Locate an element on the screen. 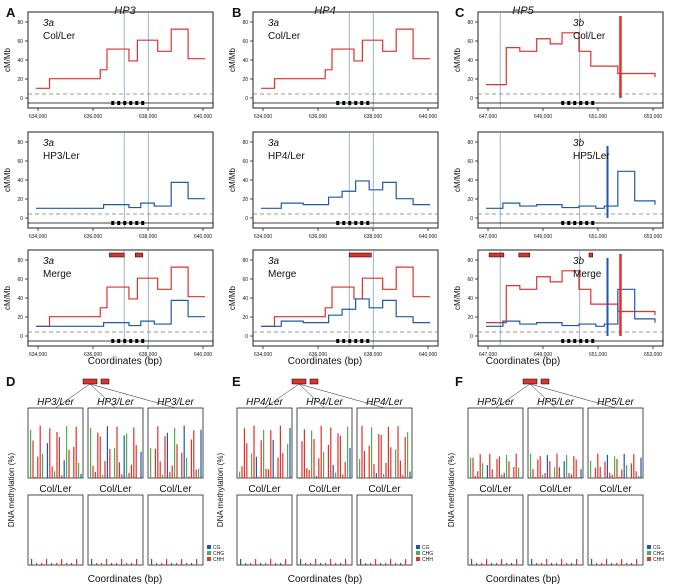 This screenshot has width=675, height=588. title-hp3: HP3 is located at coordinates (125, 11).